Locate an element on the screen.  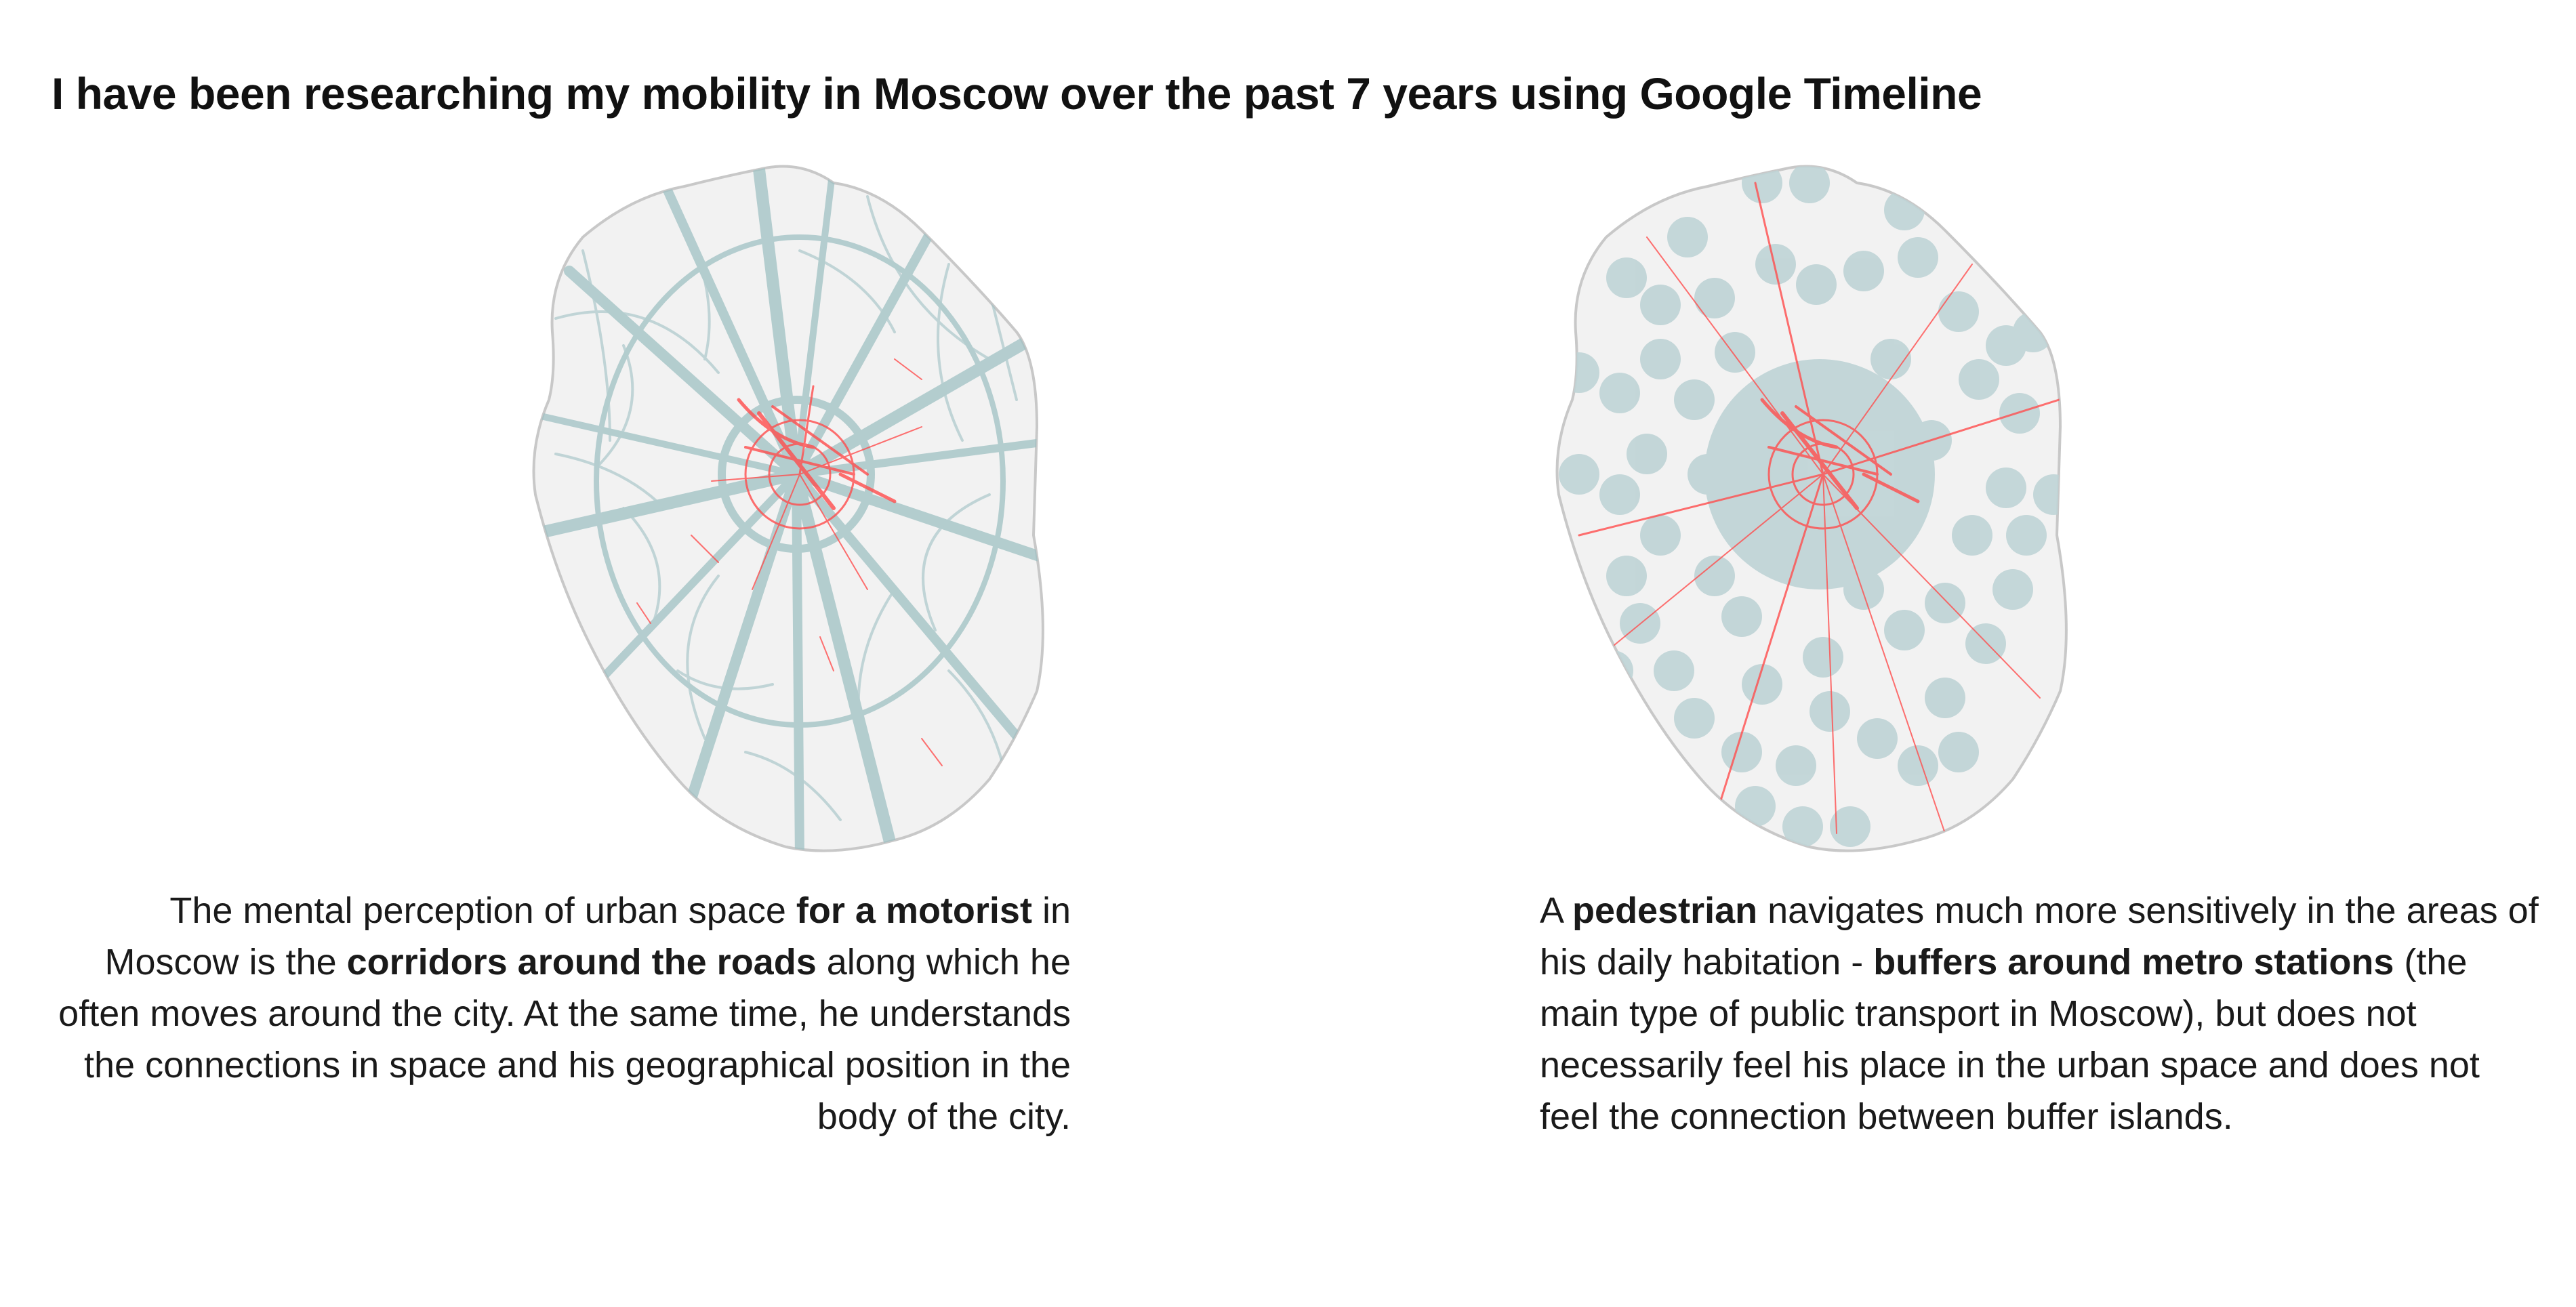
moscow-map-pedestrian is located at coordinates (1812, 508).